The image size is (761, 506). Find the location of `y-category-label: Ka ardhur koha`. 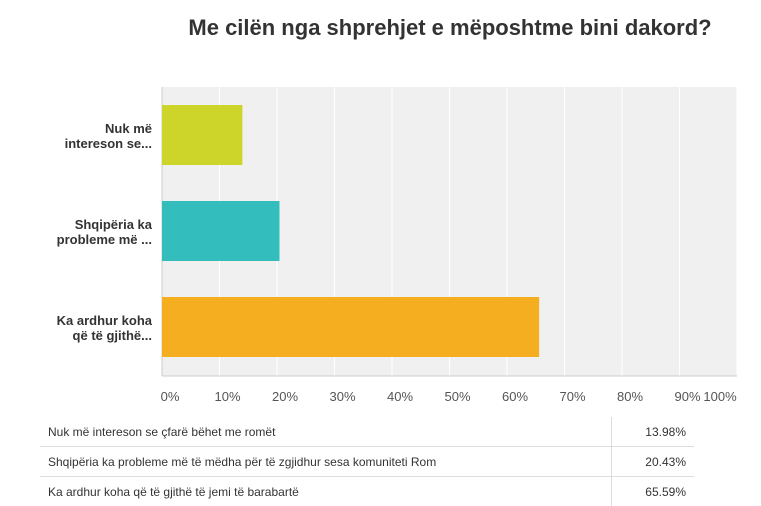

y-category-label: Ka ardhur koha is located at coordinates (105, 320).